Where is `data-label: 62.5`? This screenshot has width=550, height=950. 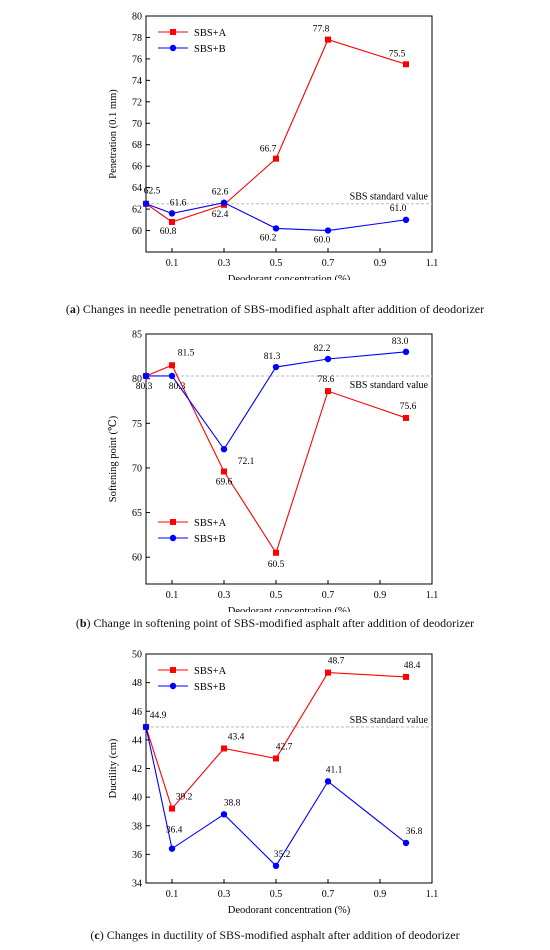 data-label: 62.5 is located at coordinates (152, 192).